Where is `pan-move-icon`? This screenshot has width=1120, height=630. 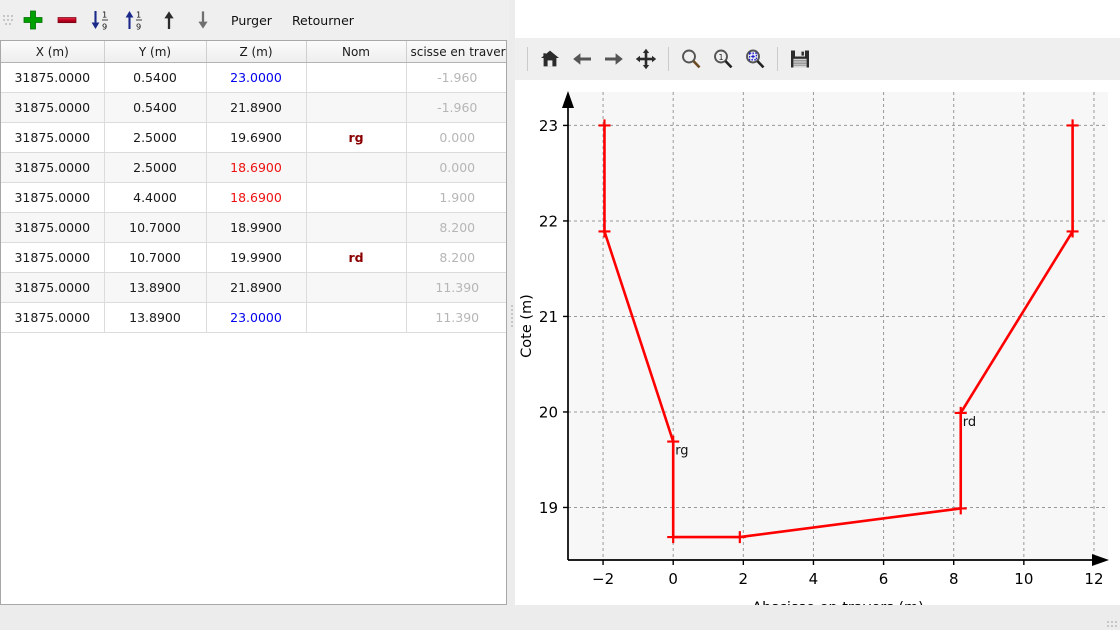
pan-move-icon is located at coordinates (646, 59).